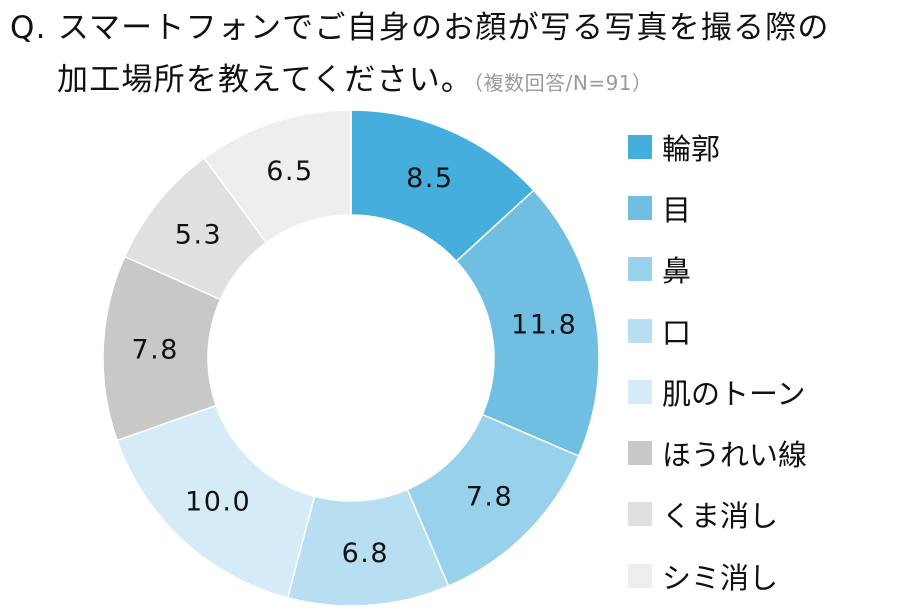 Image resolution: width=920 pixels, height=612 pixels. I want to click on legend-label-4: 口, so click(677, 332).